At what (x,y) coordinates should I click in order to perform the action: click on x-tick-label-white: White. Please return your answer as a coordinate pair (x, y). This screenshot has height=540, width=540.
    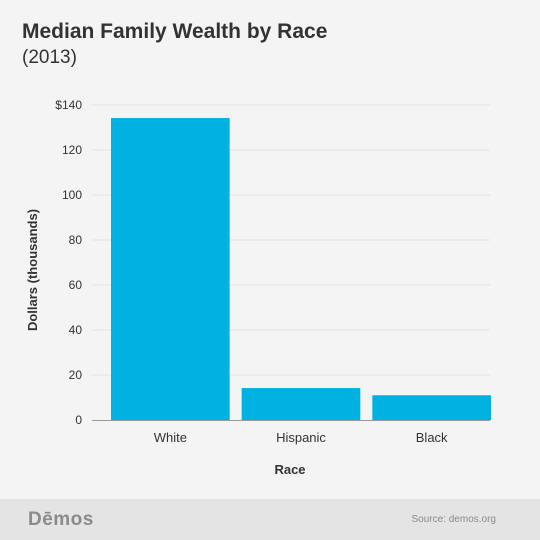
    Looking at the image, I should click on (170, 437).